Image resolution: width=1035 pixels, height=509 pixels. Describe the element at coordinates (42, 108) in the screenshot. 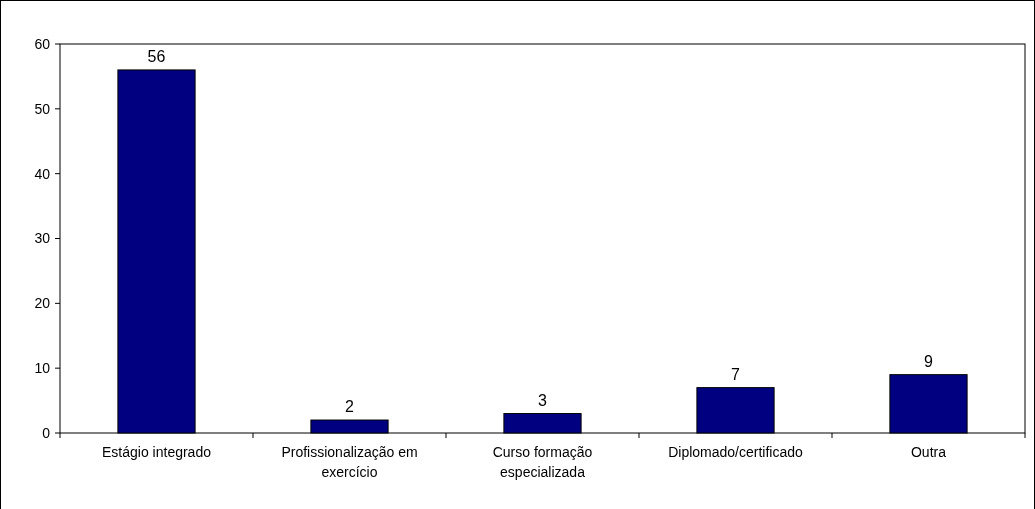

I see `y-tick-label: 50` at that location.